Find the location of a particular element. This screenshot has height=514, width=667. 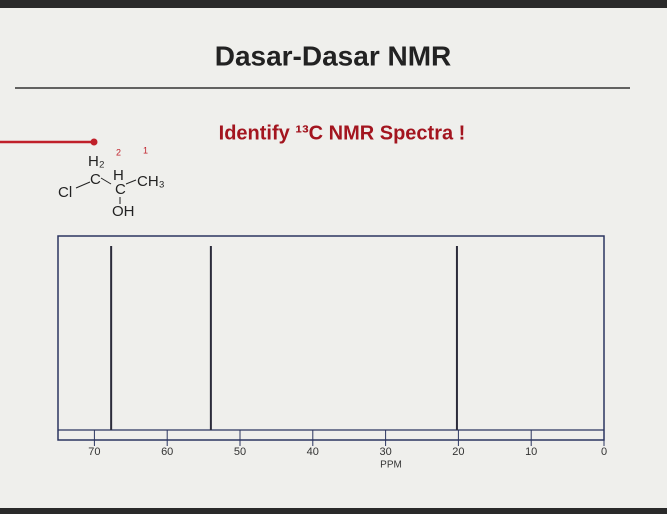

molecule: H₂ Cl C H CH₃ C OH 2 1 is located at coordinates (111, 182).